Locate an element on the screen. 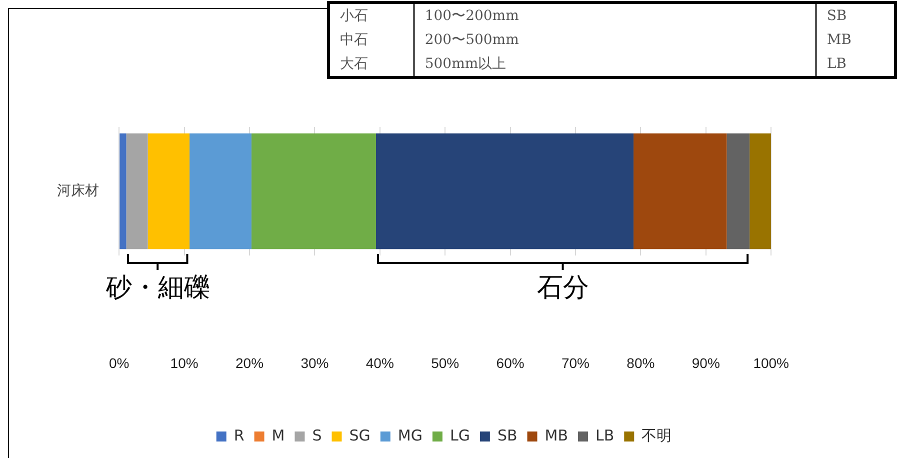 The height and width of the screenshot is (466, 897). text: 砂・細礫 is located at coordinates (157, 289).